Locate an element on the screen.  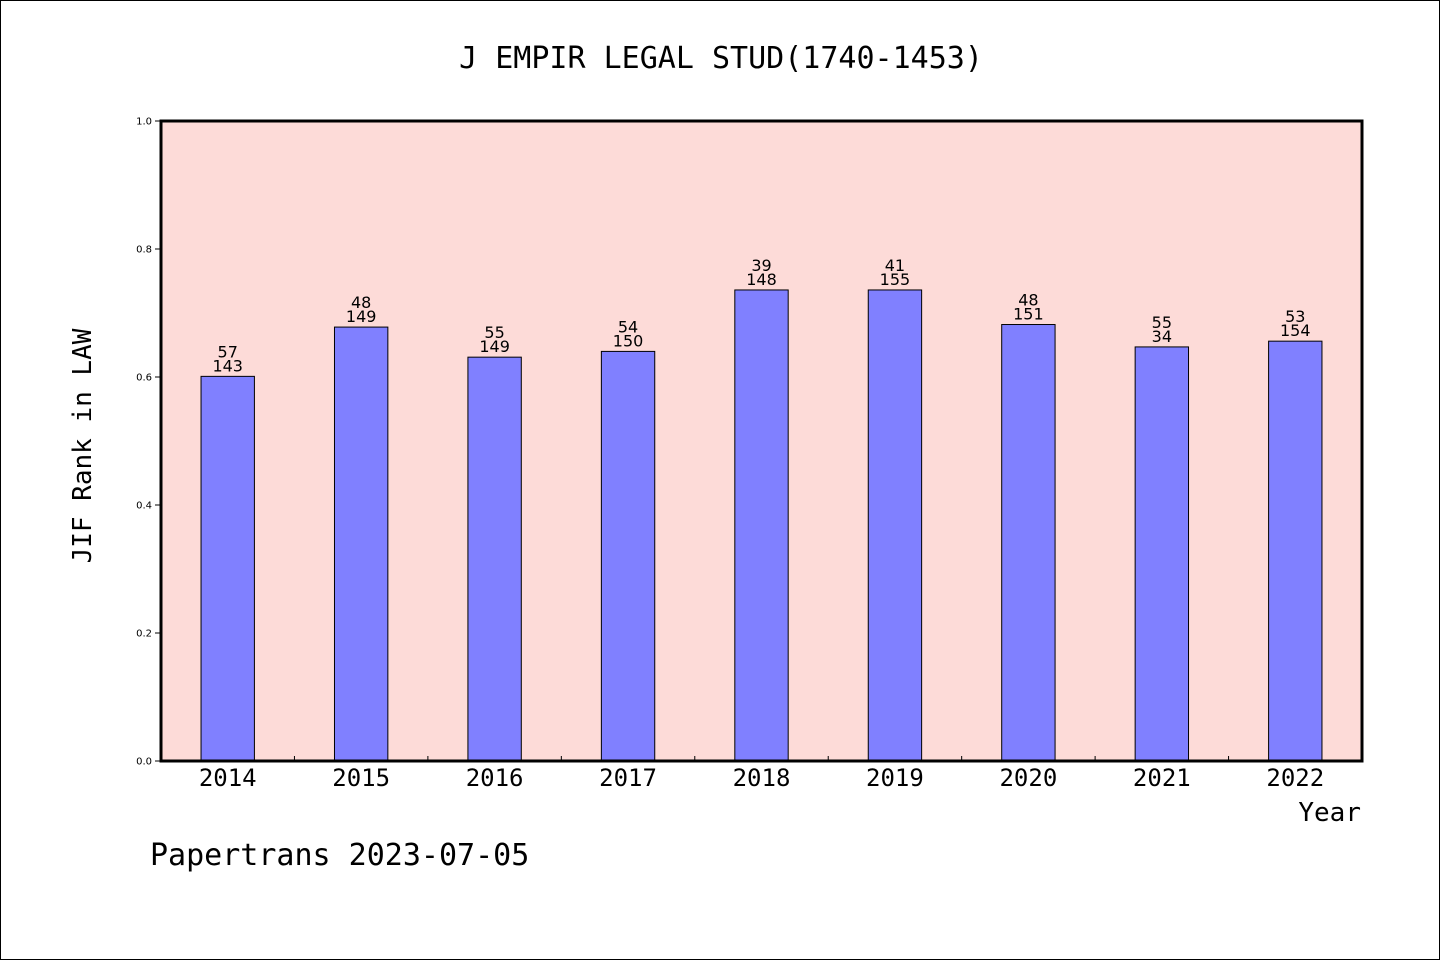
bar-rank-label-2015: 48 is located at coordinates (361, 302).